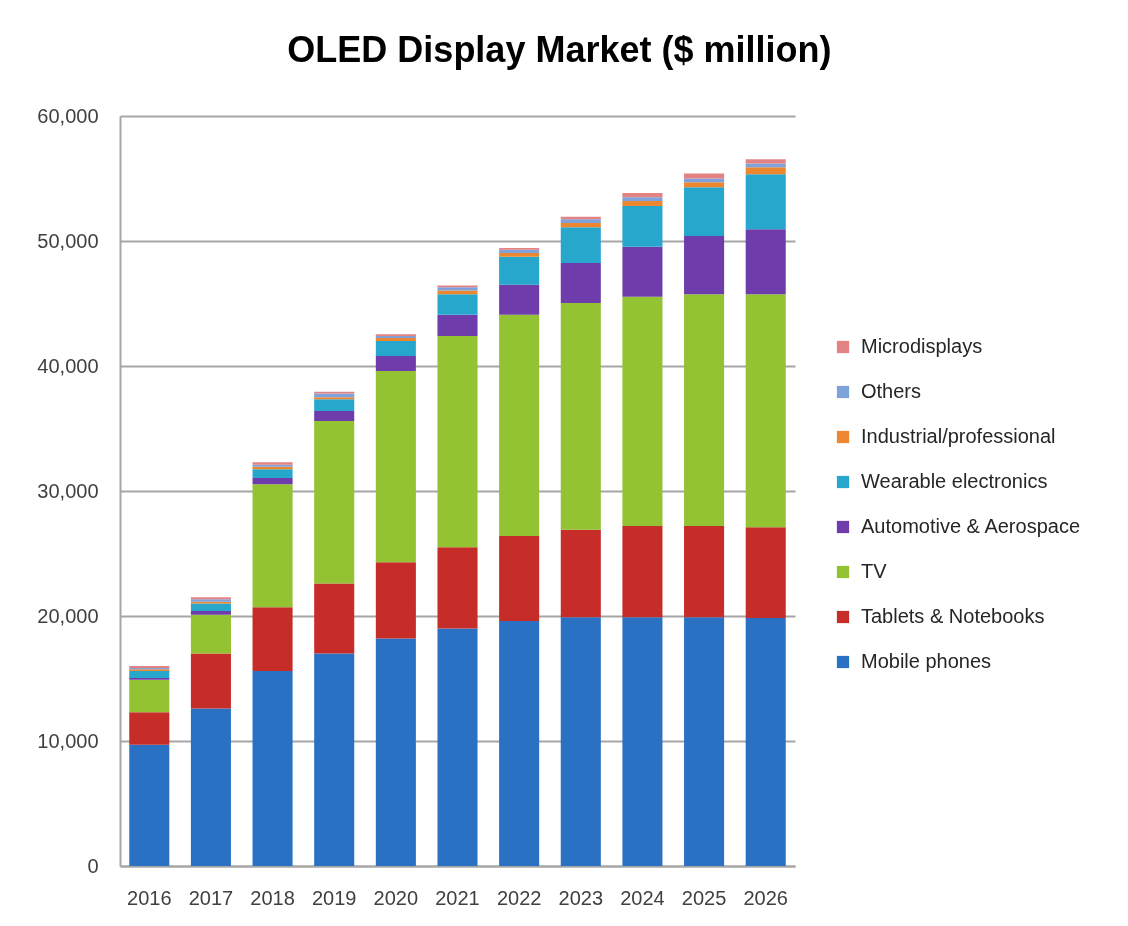  What do you see at coordinates (765, 897) in the screenshot?
I see `x-tick-label: 2026` at bounding box center [765, 897].